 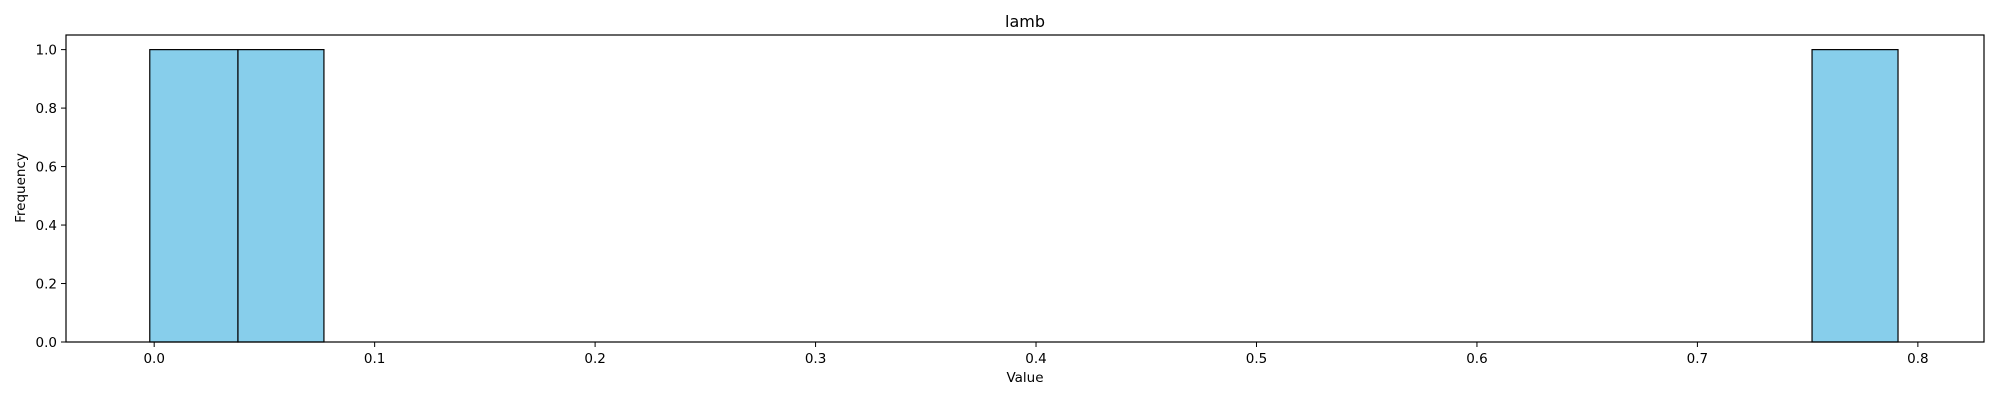 I want to click on x-axis-label: Value, so click(x=1024, y=378).